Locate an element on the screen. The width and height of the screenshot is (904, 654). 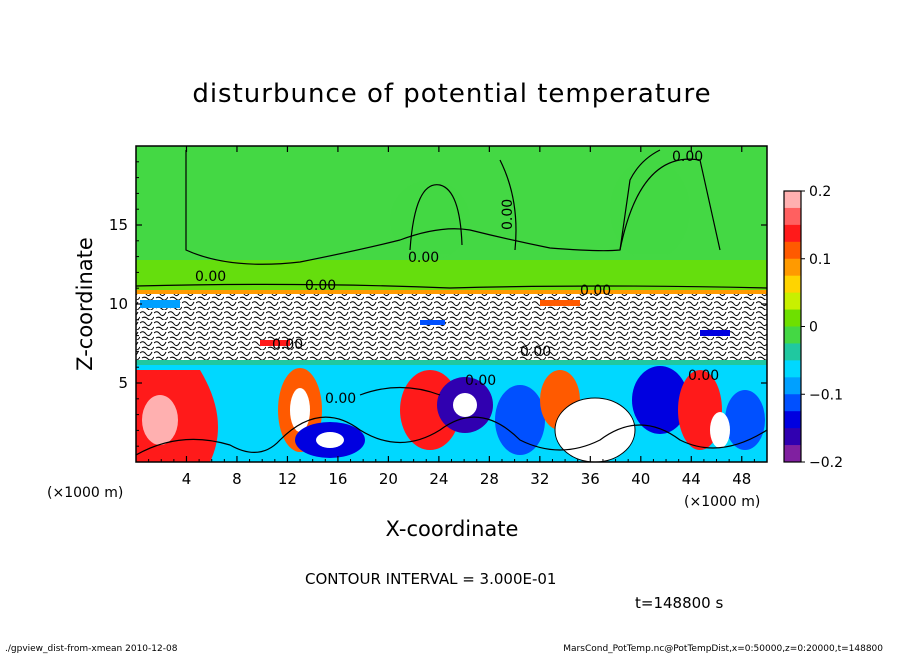
x-tick-label: 48 is located at coordinates (741, 479).